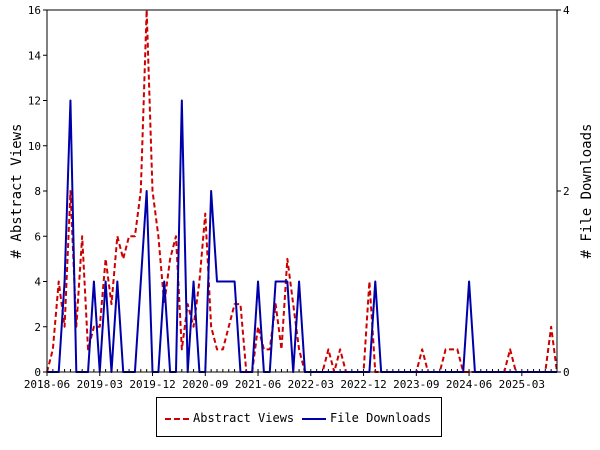 This screenshot has width=600, height=450. What do you see at coordinates (566, 10) in the screenshot?
I see `y2-tick-label: 4` at bounding box center [566, 10].